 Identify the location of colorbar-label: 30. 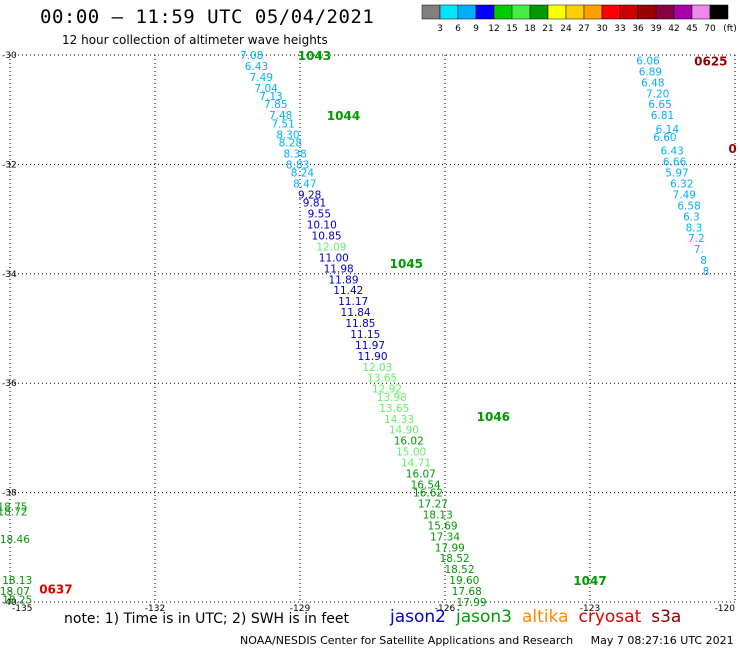
(602, 29).